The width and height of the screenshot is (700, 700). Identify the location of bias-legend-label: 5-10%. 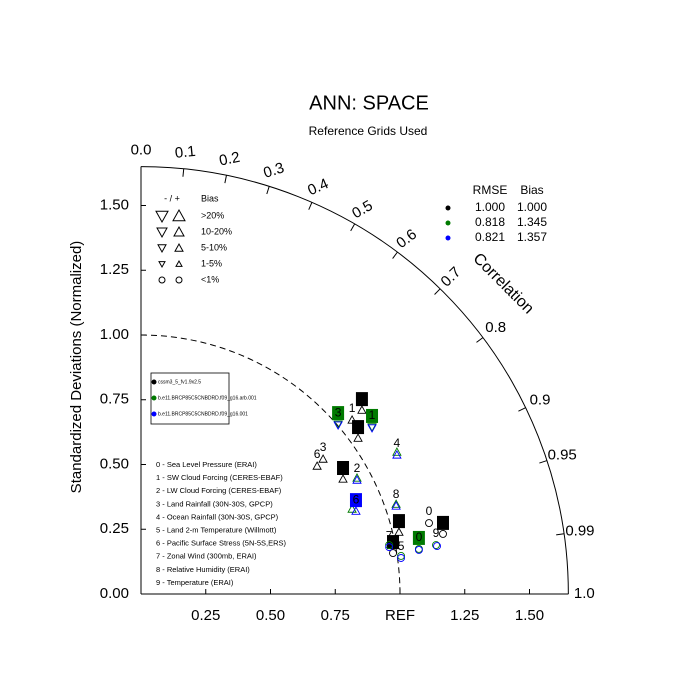
(214, 247).